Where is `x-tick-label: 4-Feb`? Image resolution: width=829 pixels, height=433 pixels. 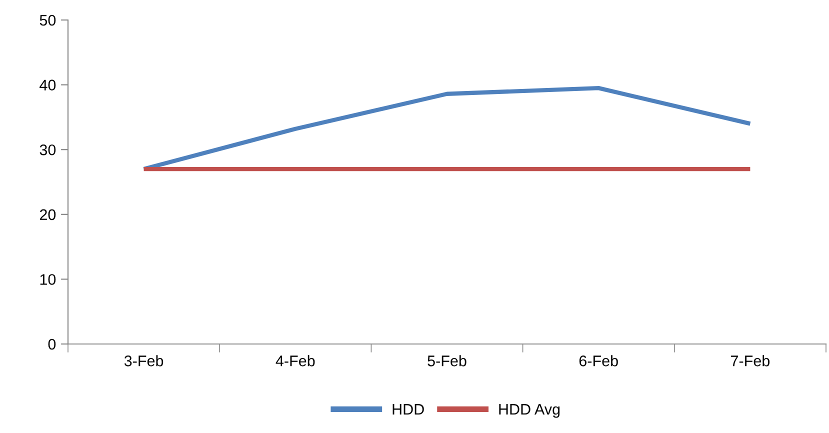 x-tick-label: 4-Feb is located at coordinates (295, 360).